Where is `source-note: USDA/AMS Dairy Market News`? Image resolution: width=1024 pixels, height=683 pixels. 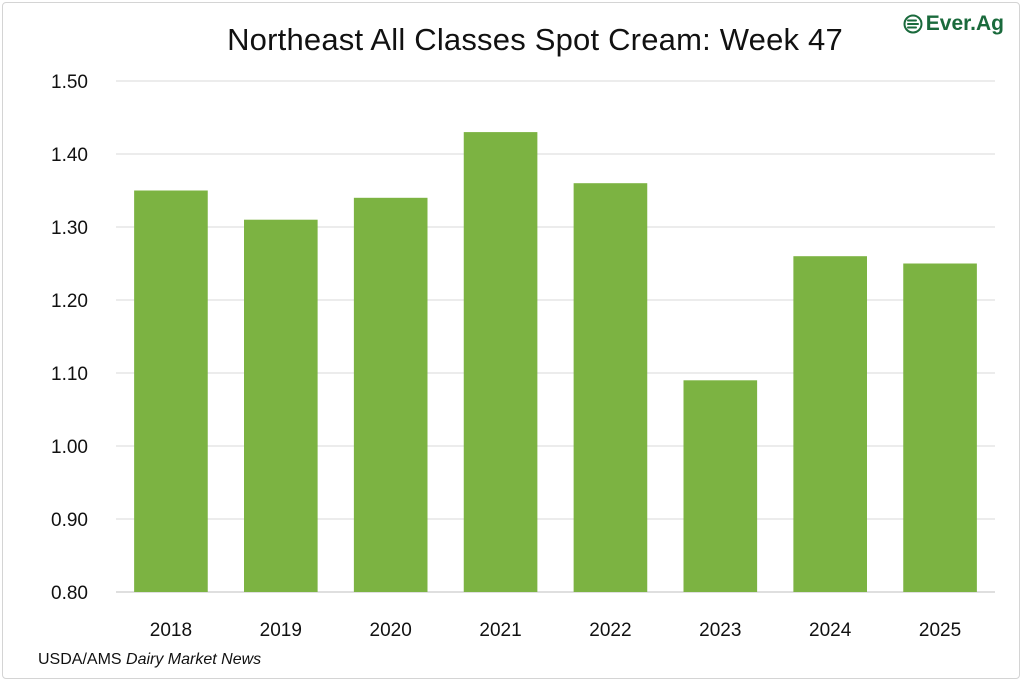 source-note: USDA/AMS Dairy Market News is located at coordinates (149, 660).